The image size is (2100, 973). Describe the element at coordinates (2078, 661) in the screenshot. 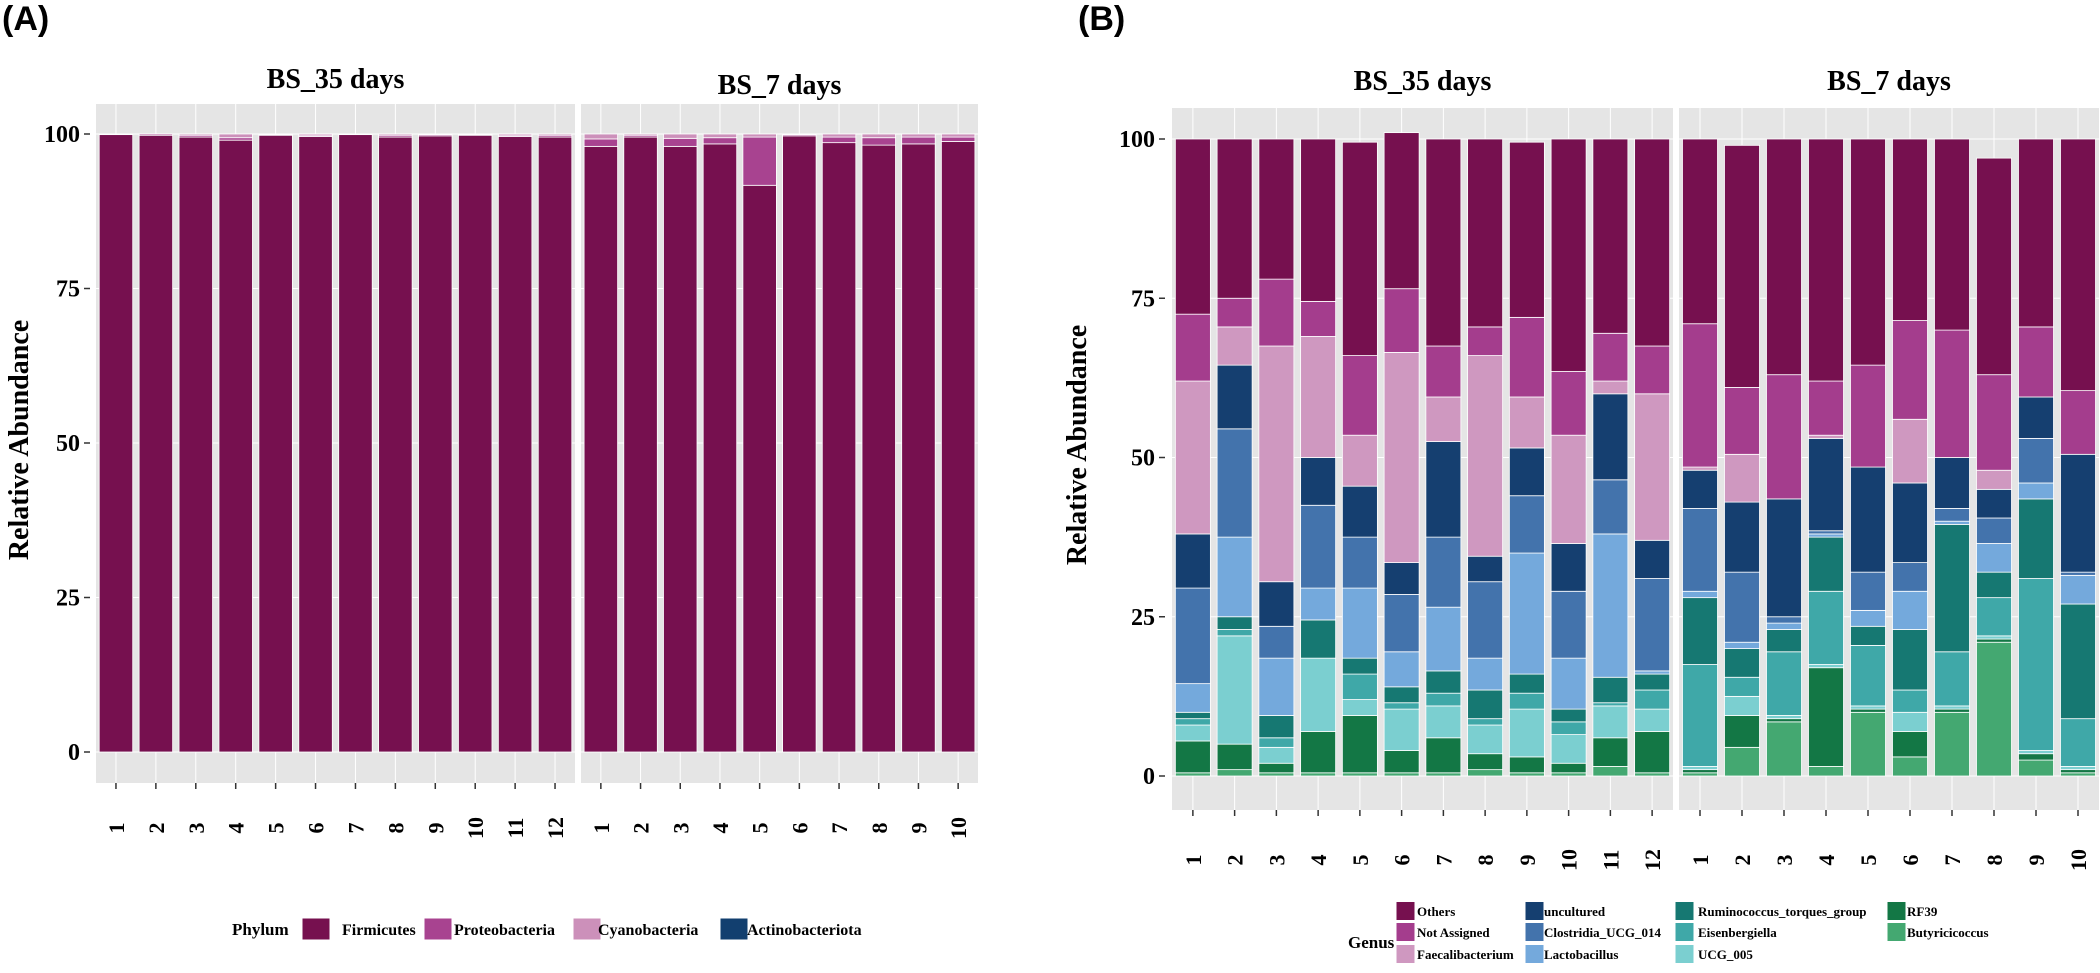

I see `bar-ruminococcus-torques-group: Ruminococcus_torques_group: 18` at that location.